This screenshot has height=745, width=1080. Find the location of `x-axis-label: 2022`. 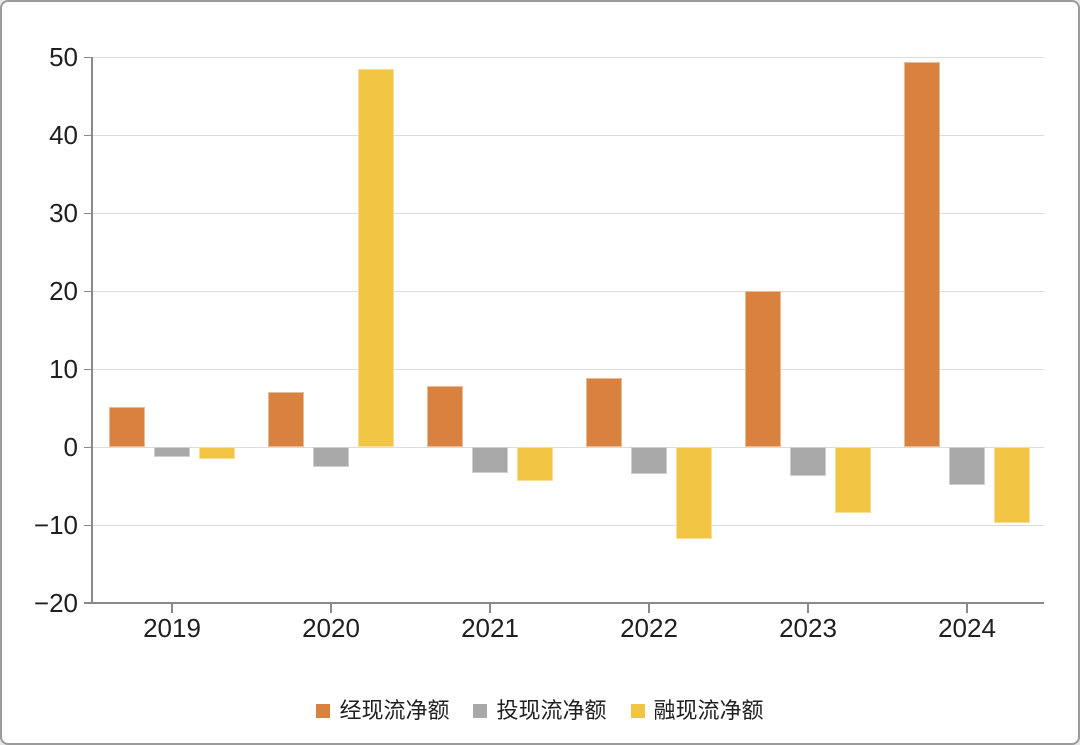

x-axis-label: 2022 is located at coordinates (649, 628).